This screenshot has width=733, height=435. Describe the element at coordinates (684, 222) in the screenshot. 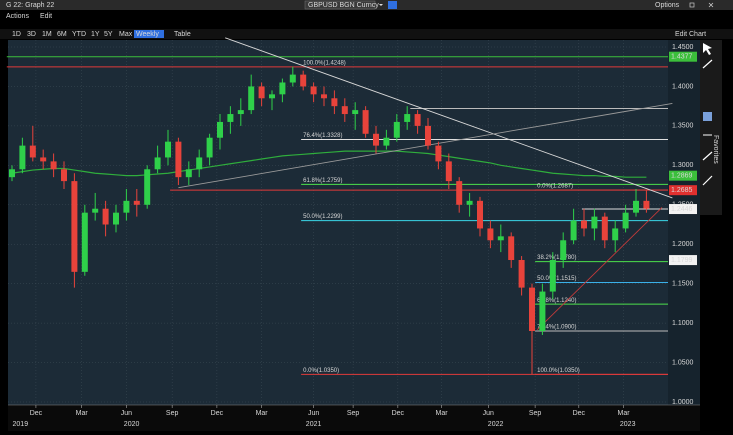

I see `y-axis-area` at that location.